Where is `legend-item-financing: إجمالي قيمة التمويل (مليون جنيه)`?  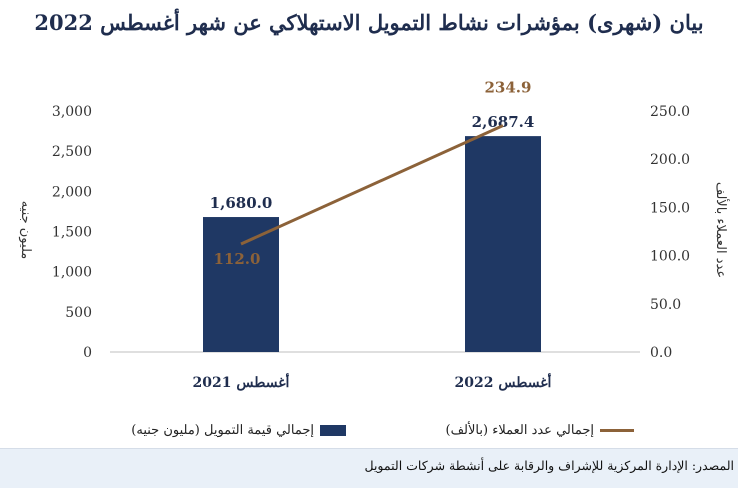
legend-item-financing: إجمالي قيمة التمويل (مليون جنيه) is located at coordinates (238, 430).